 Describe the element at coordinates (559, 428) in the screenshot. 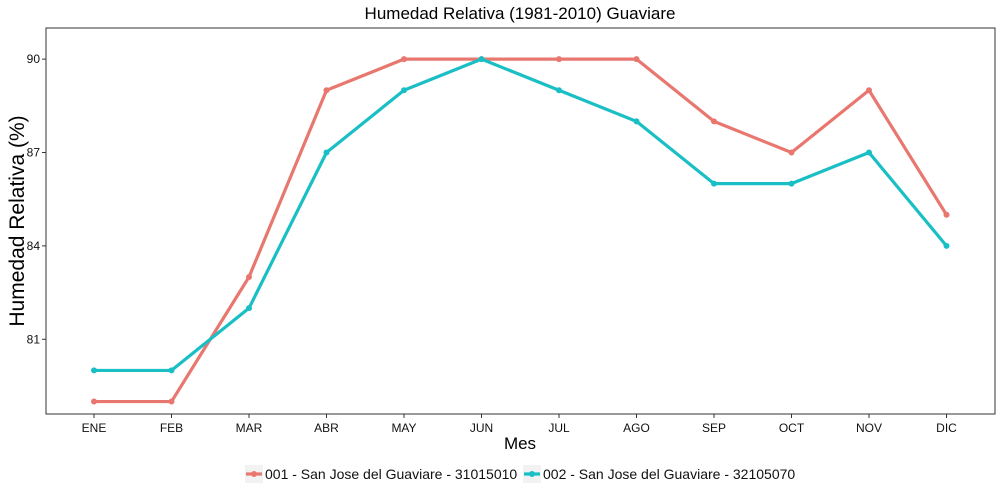

I see `x-tick-label: JUL` at that location.